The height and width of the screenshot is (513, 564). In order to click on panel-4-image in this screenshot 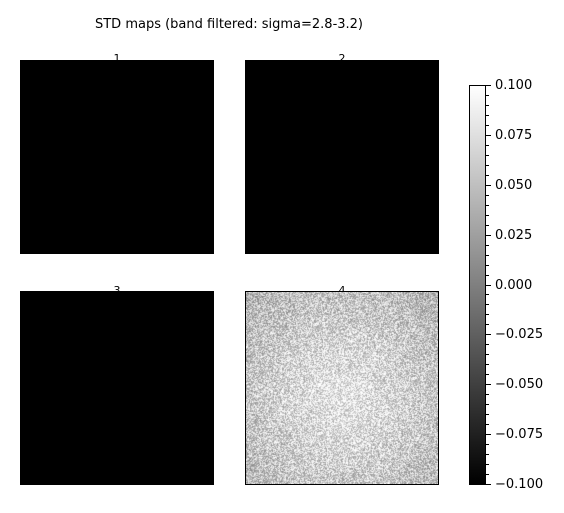, I will do `click(342, 388)`.